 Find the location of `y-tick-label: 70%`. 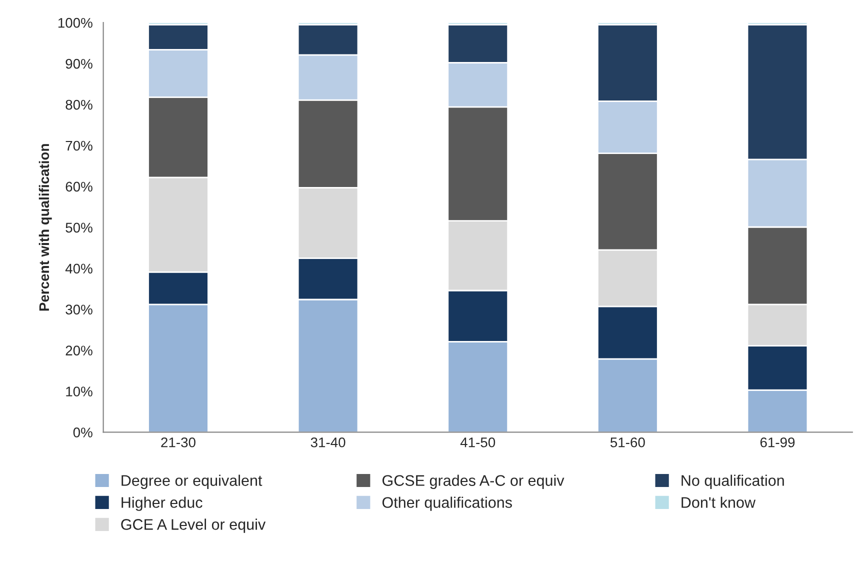

y-tick-label: 70% is located at coordinates (79, 145).